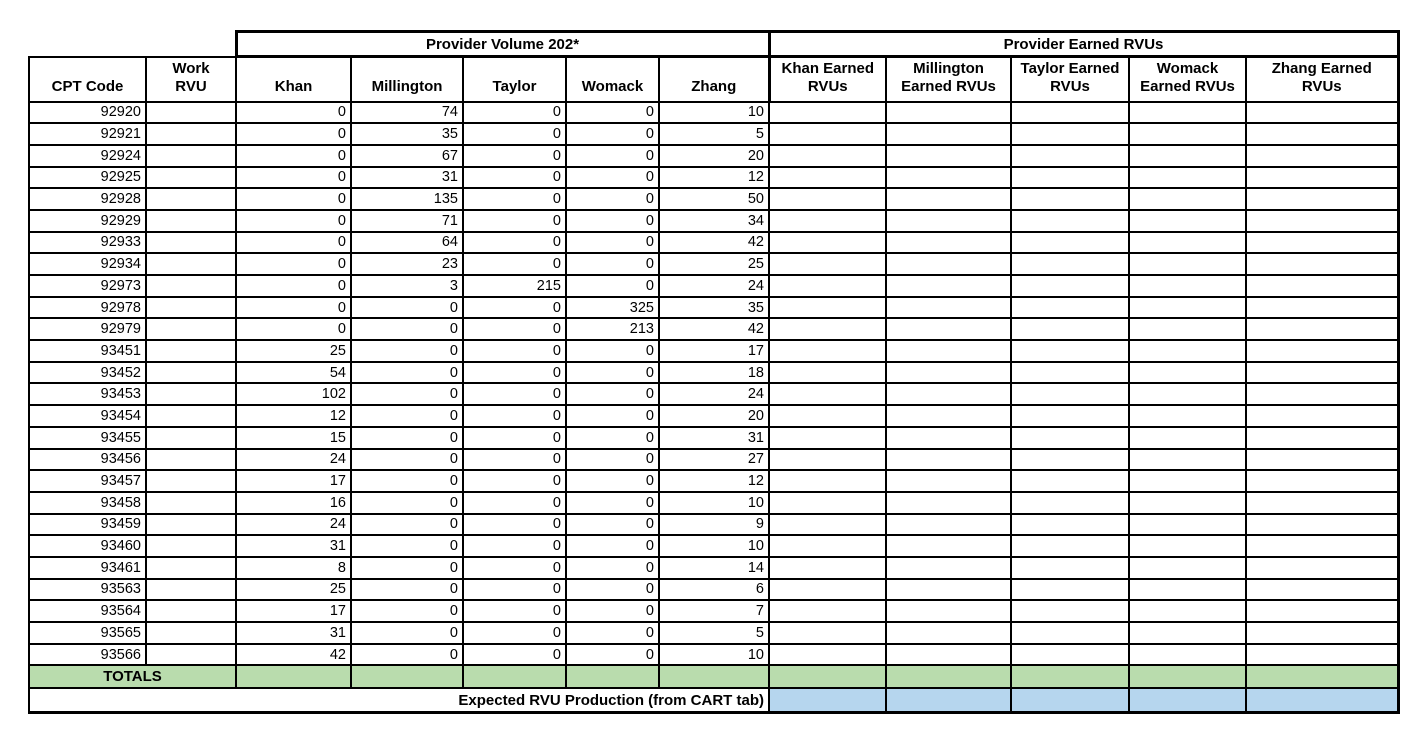 The width and height of the screenshot is (1410, 731). Describe the element at coordinates (1322, 700) in the screenshot. I see `expected-cell-zhang-earned` at that location.